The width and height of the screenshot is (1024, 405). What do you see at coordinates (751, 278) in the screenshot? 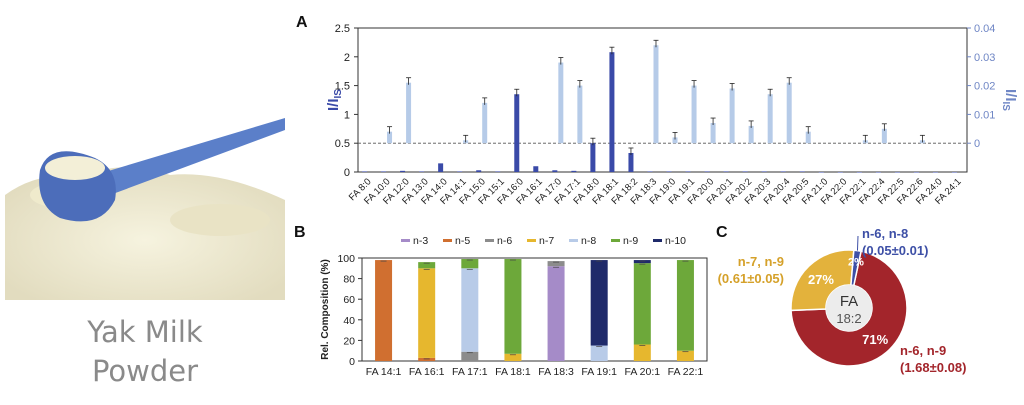
I see `slice-ratio-label: (0.61±0.05)` at bounding box center [751, 278].